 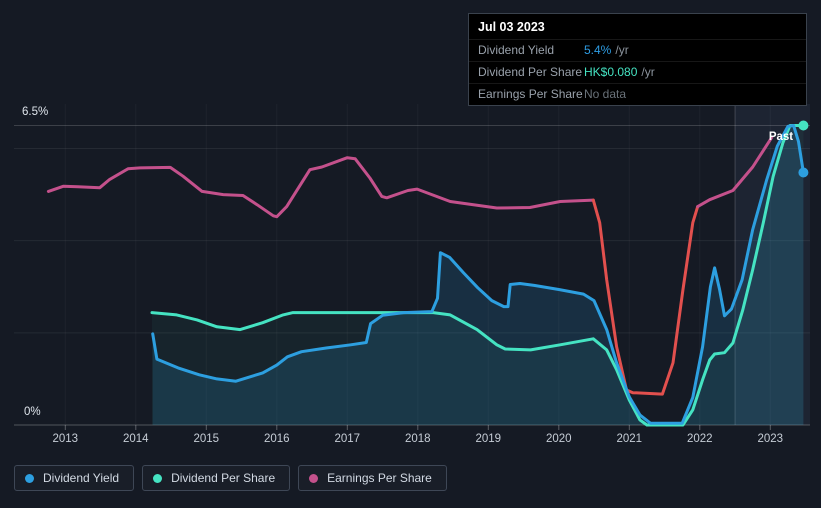 I want to click on tooltip-value: No data, so click(x=605, y=94).